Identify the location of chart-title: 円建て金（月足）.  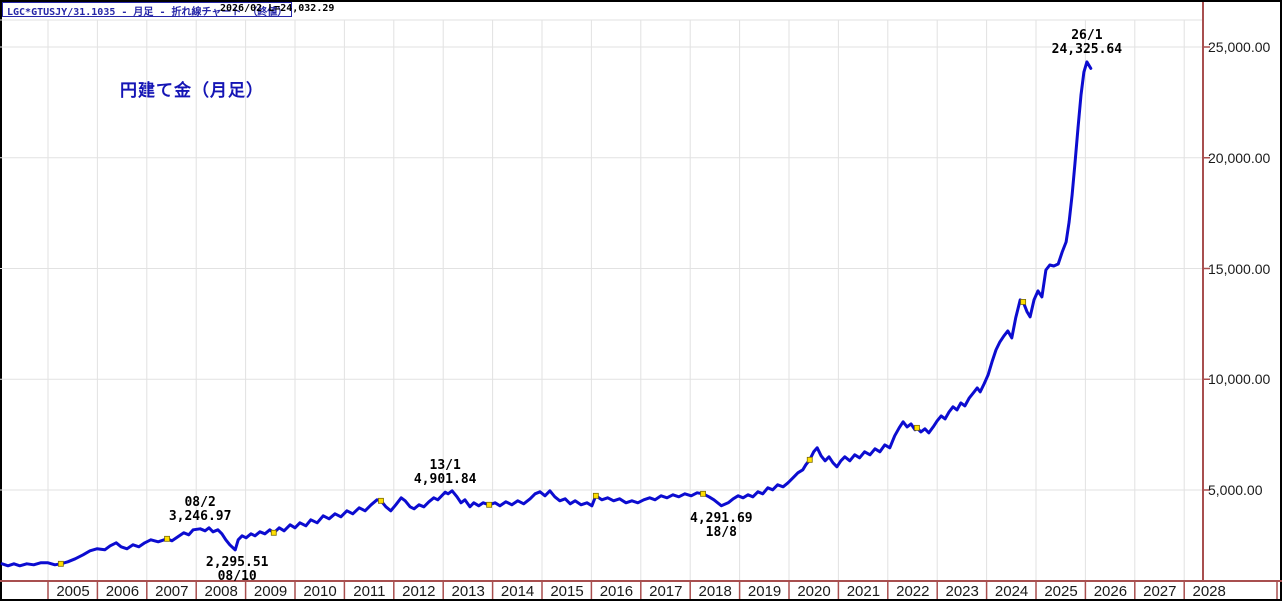
(192, 90).